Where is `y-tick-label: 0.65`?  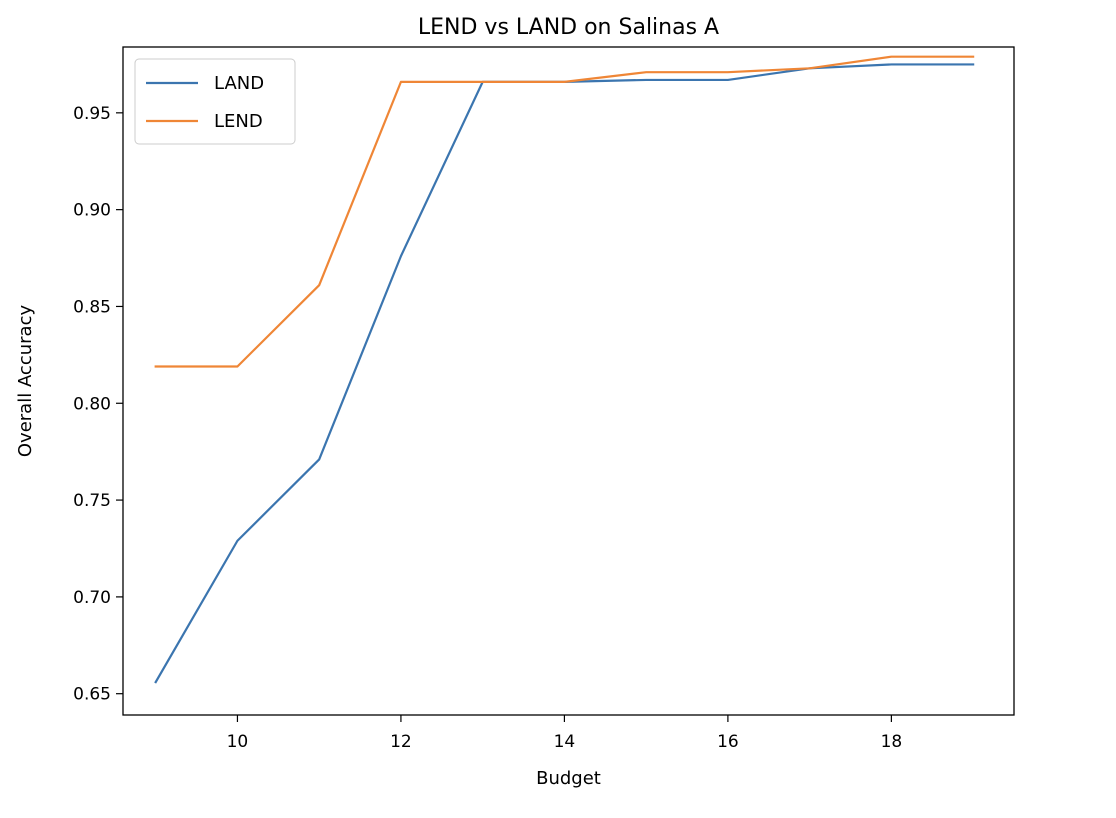
y-tick-label: 0.65 is located at coordinates (92, 695).